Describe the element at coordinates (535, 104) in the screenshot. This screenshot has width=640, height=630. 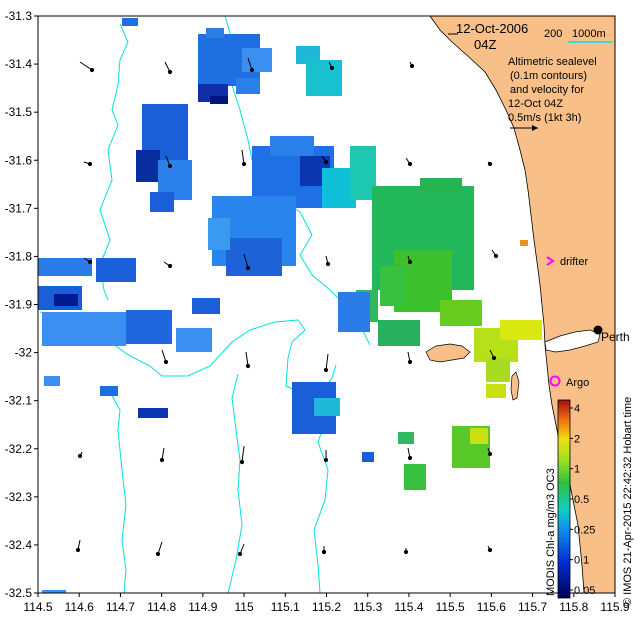
I see `legend-line-4: 12-Oct 04Z` at that location.